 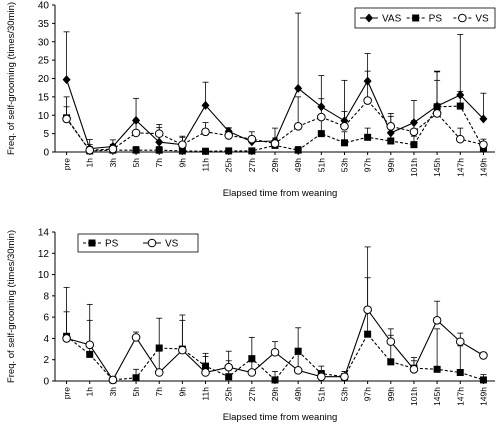 What do you see at coordinates (44, 24) in the screenshot?
I see `y-tick-label: 35` at bounding box center [44, 24].